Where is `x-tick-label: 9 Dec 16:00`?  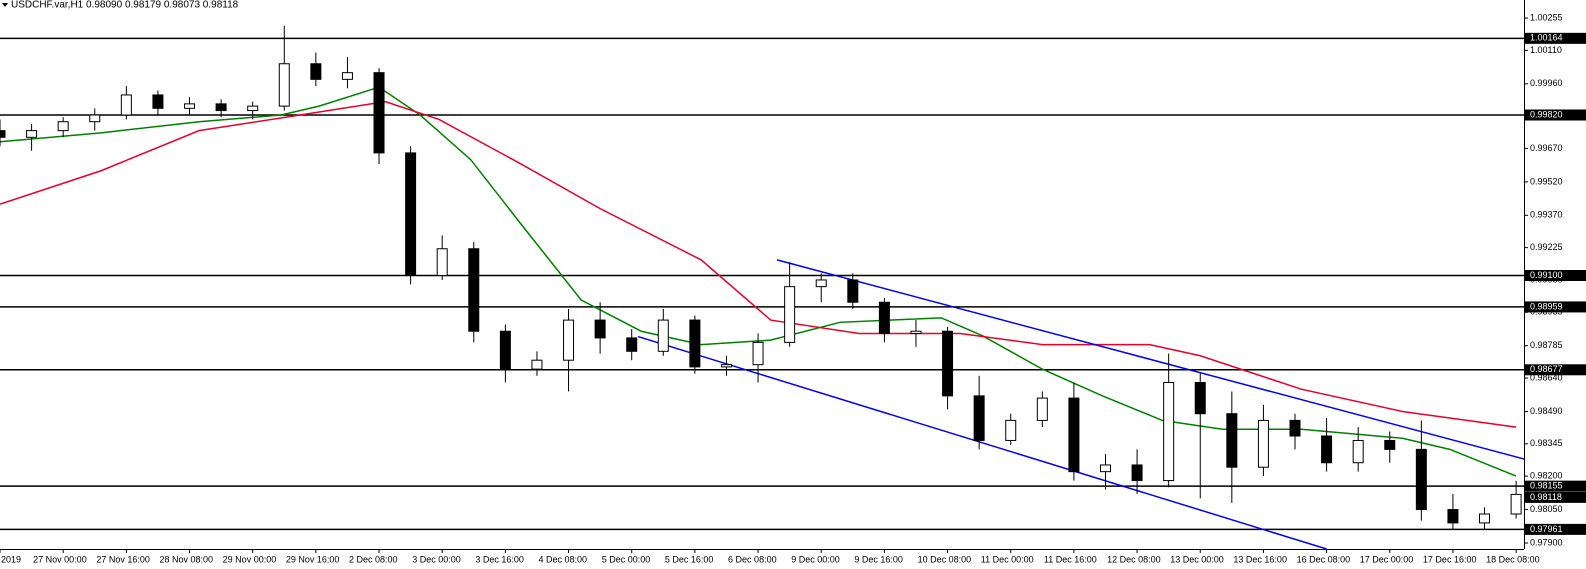 x-tick-label: 9 Dec 16:00 is located at coordinates (878, 559).